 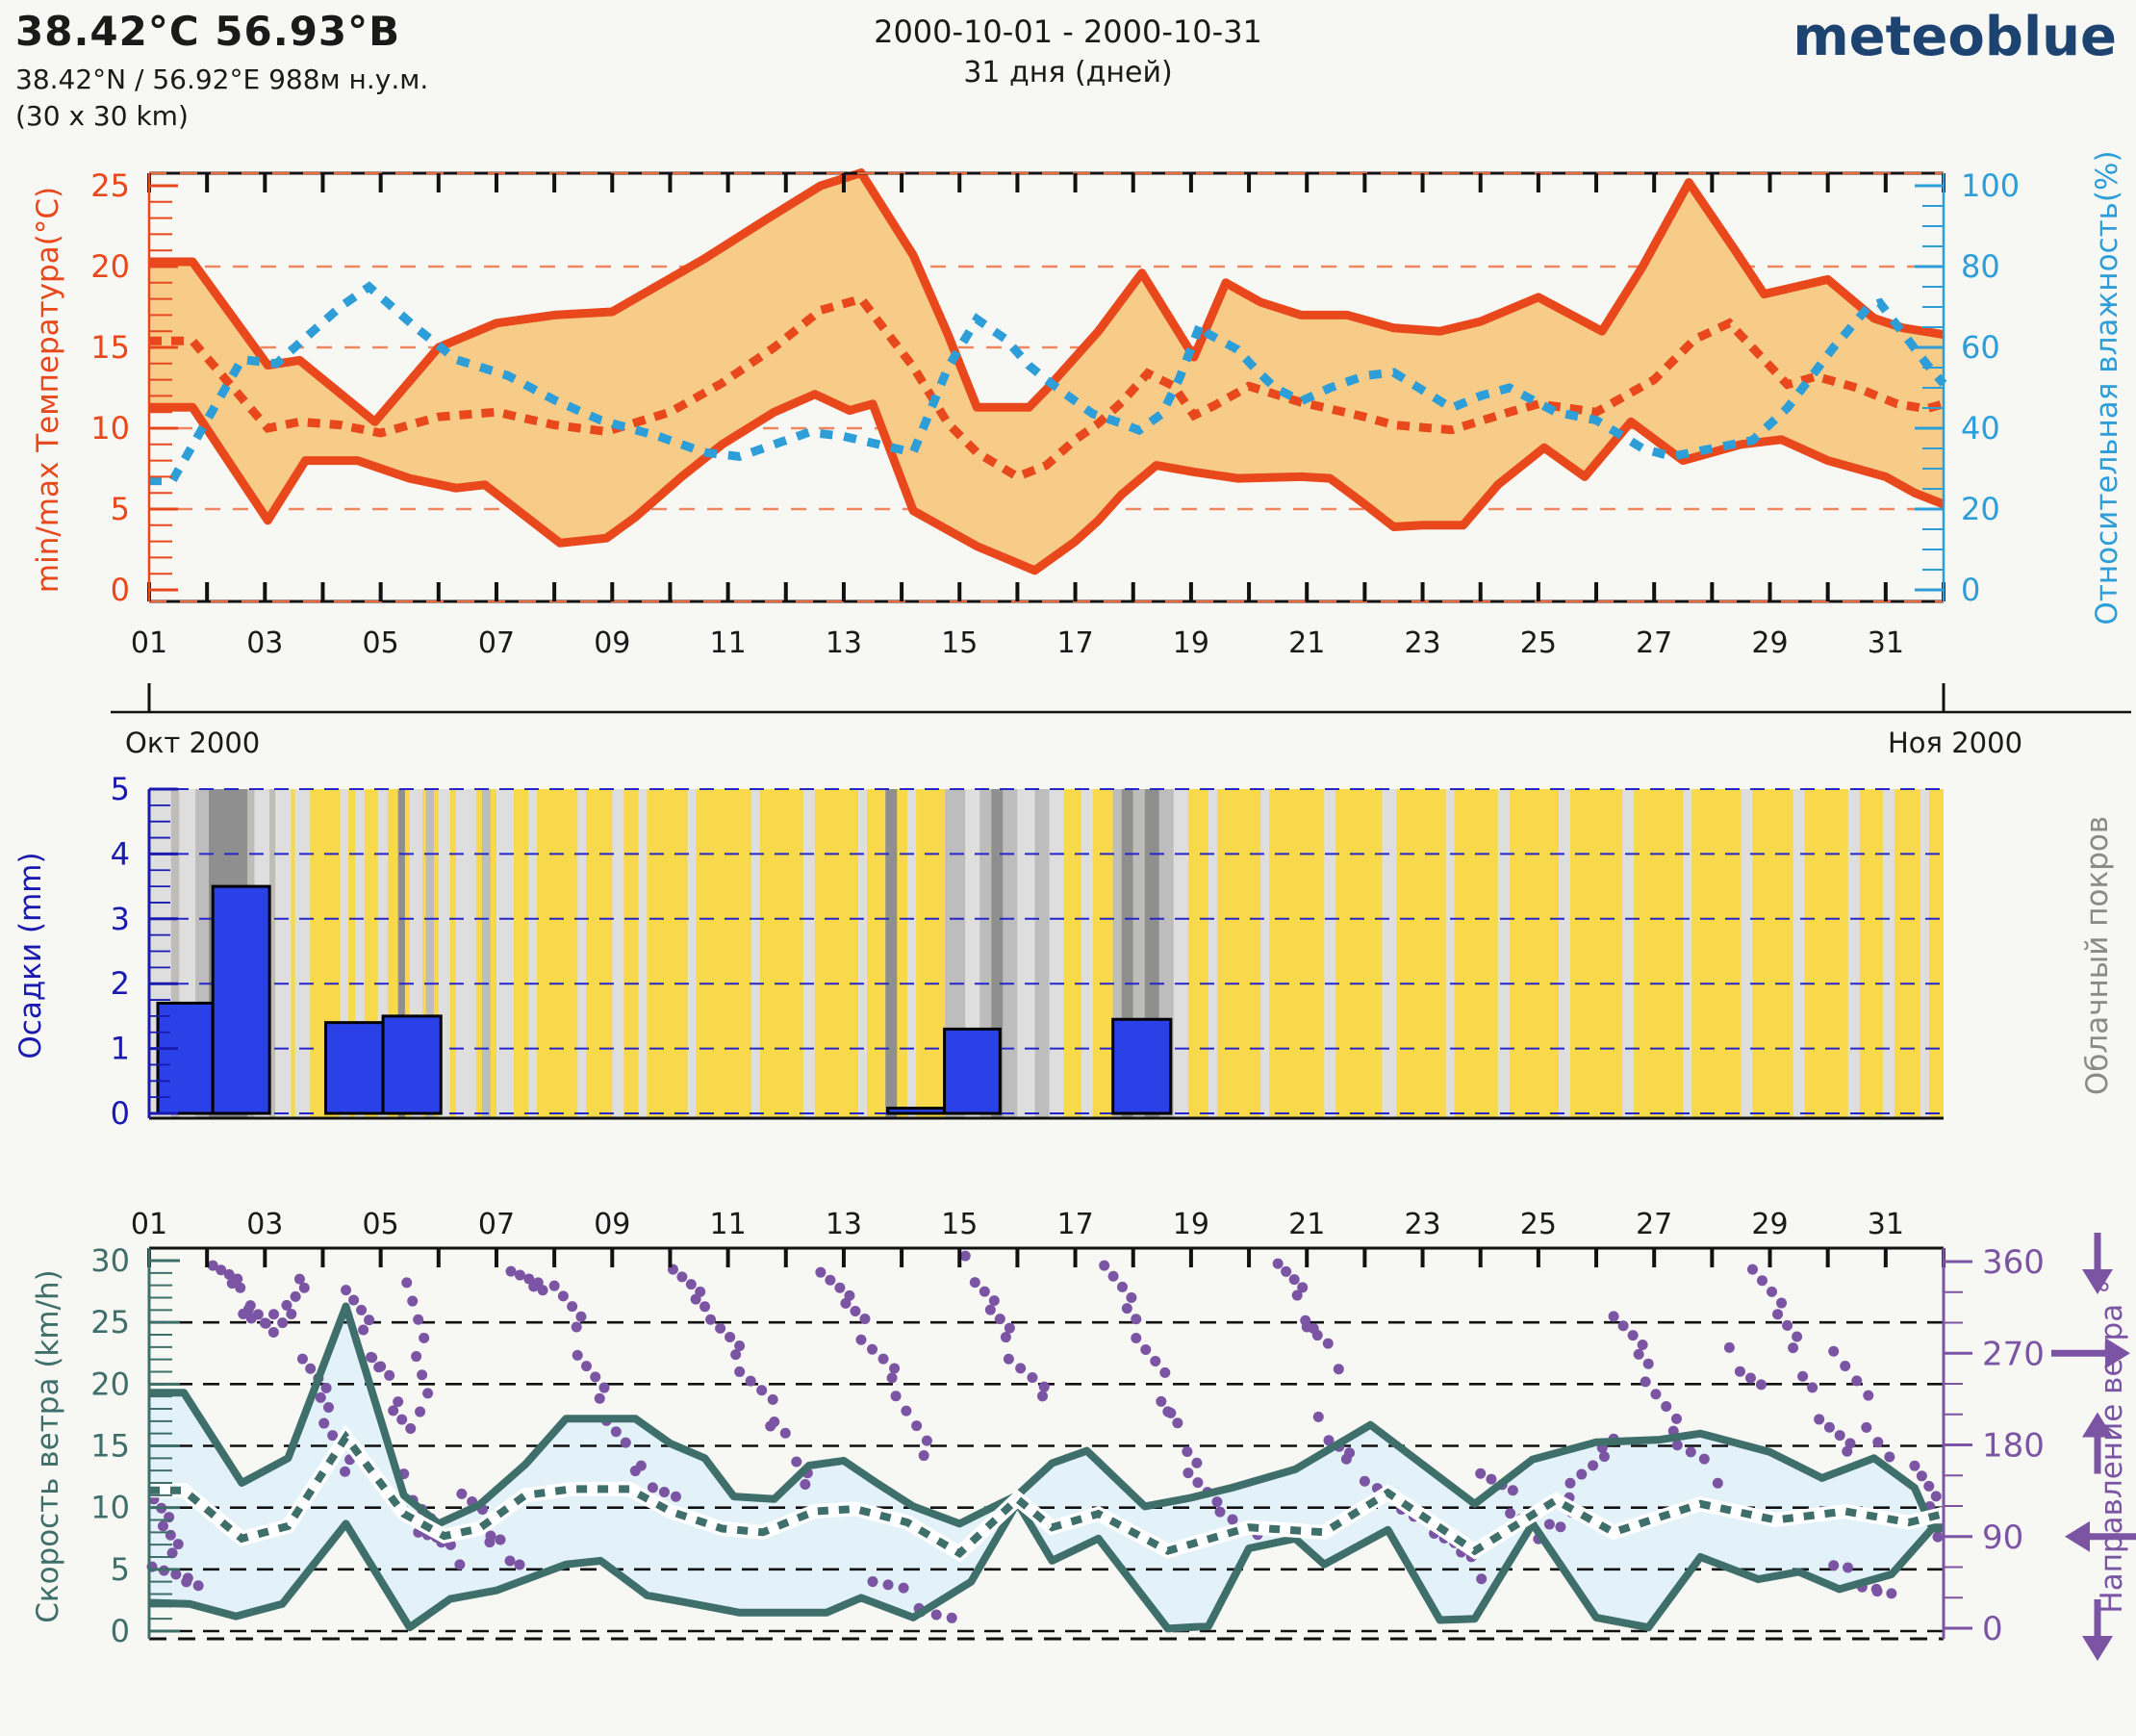 What do you see at coordinates (1191, 1224) in the screenshot?
I see `chart3-day-label: 19` at bounding box center [1191, 1224].